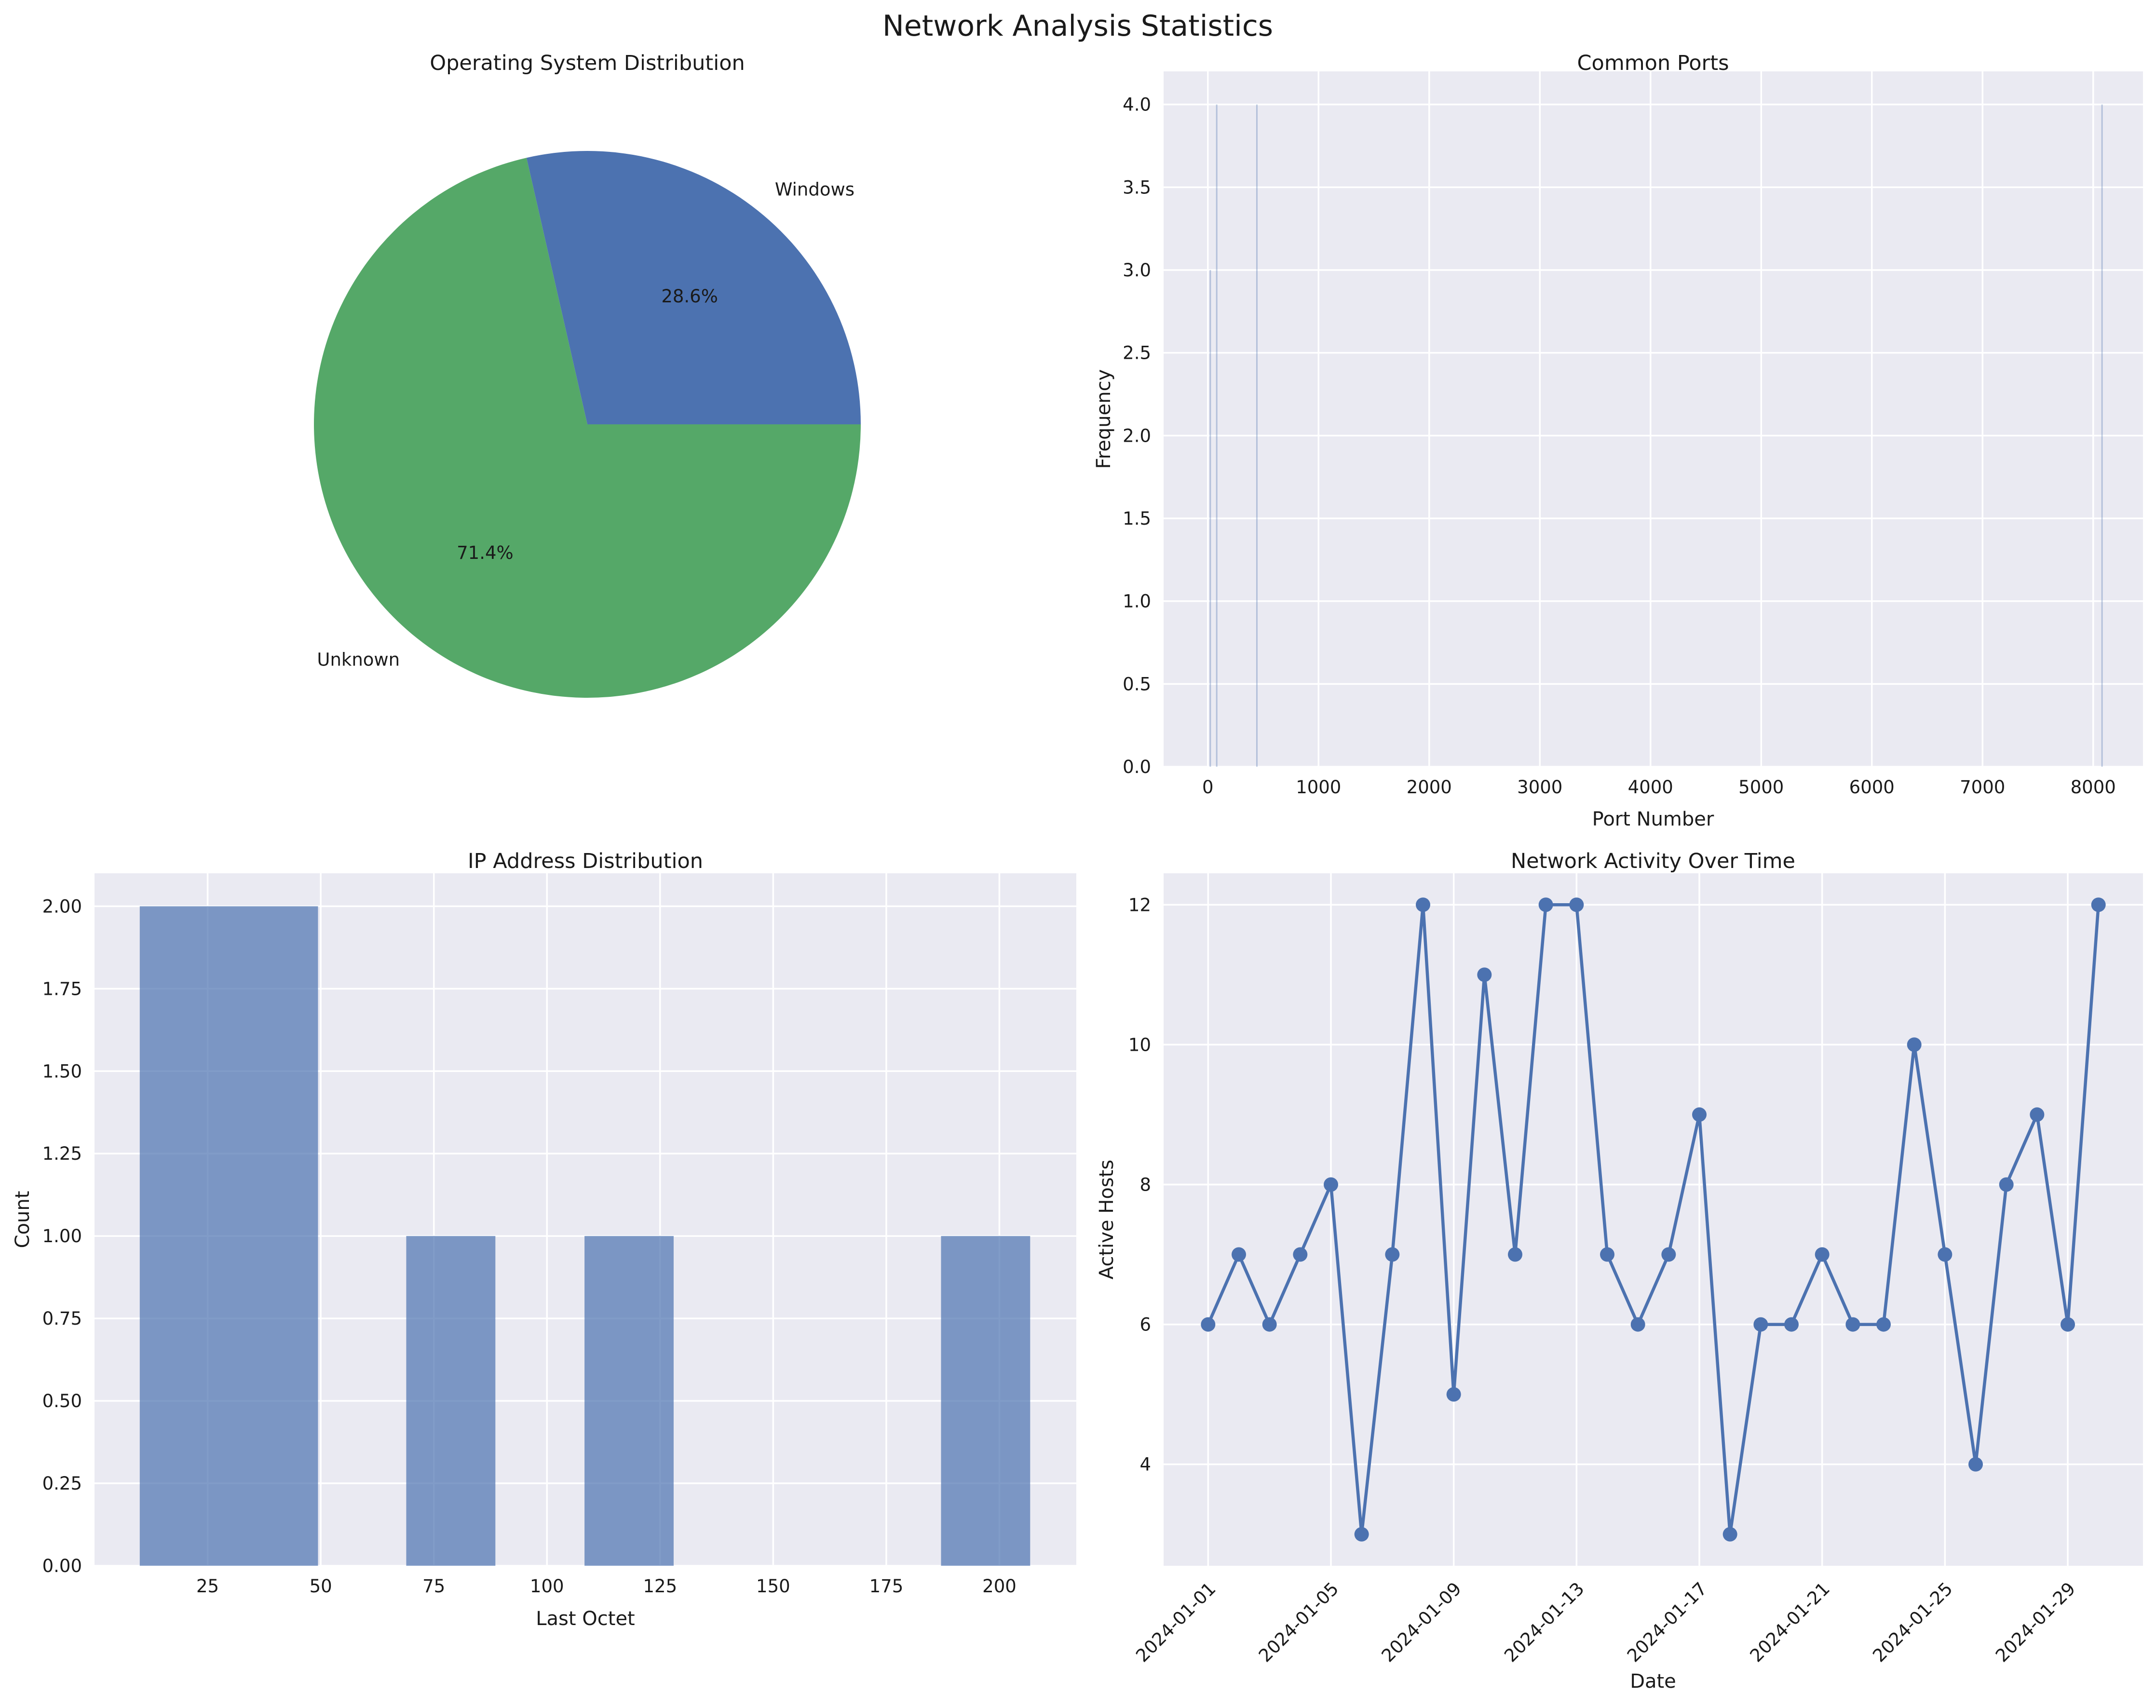 This screenshot has width=2156, height=1708. What do you see at coordinates (588, 63) in the screenshot?
I see `os-chart-title: Operating System Distribution` at bounding box center [588, 63].